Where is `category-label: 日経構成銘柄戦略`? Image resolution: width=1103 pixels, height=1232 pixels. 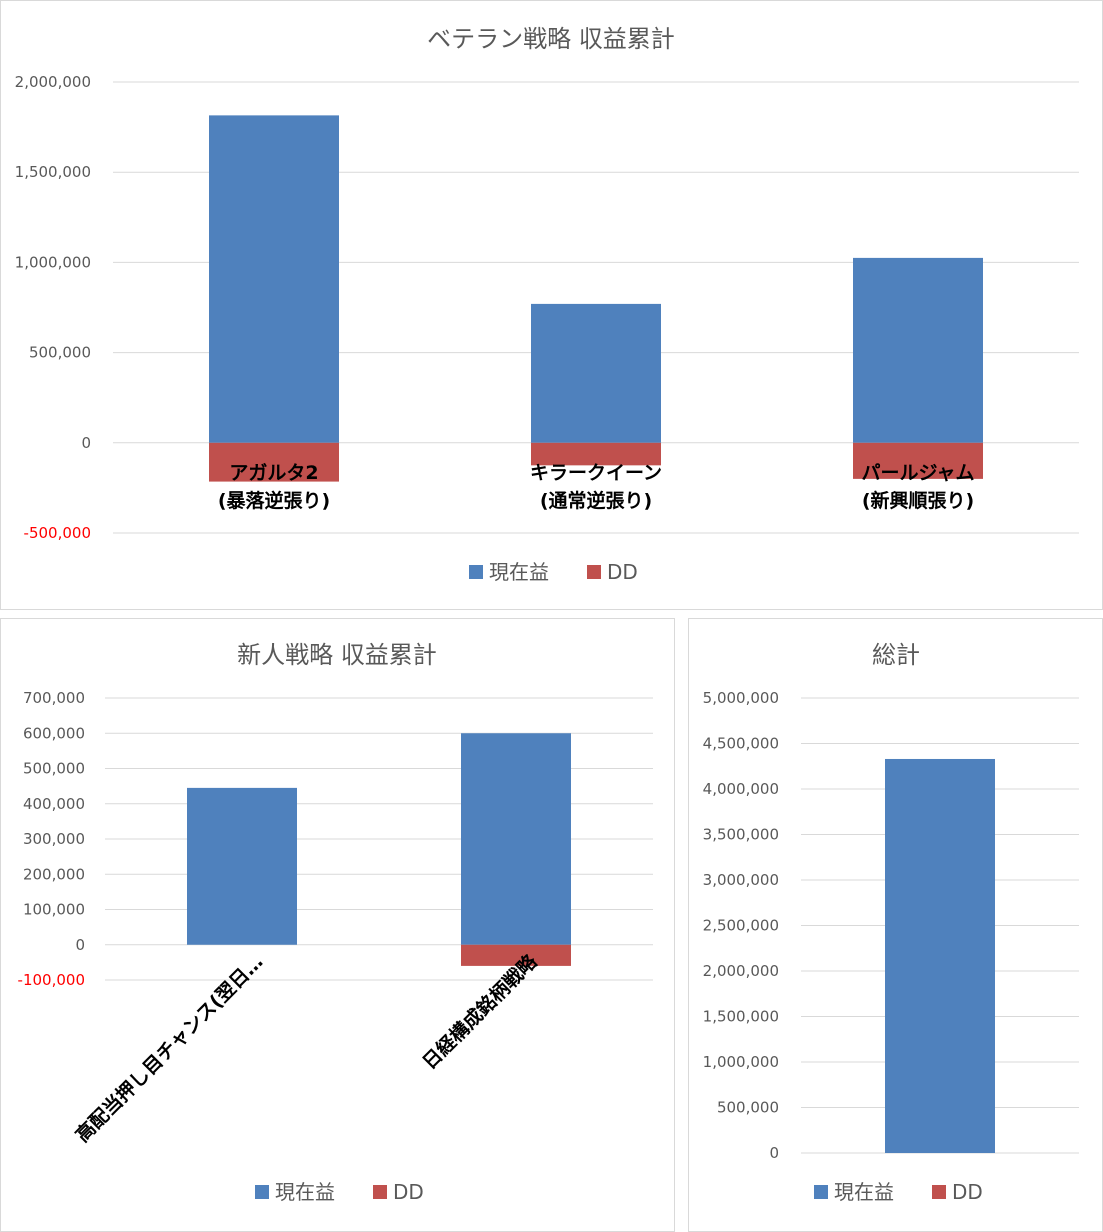
category-label: 日経構成銘柄戦略 is located at coordinates (480, 1011).